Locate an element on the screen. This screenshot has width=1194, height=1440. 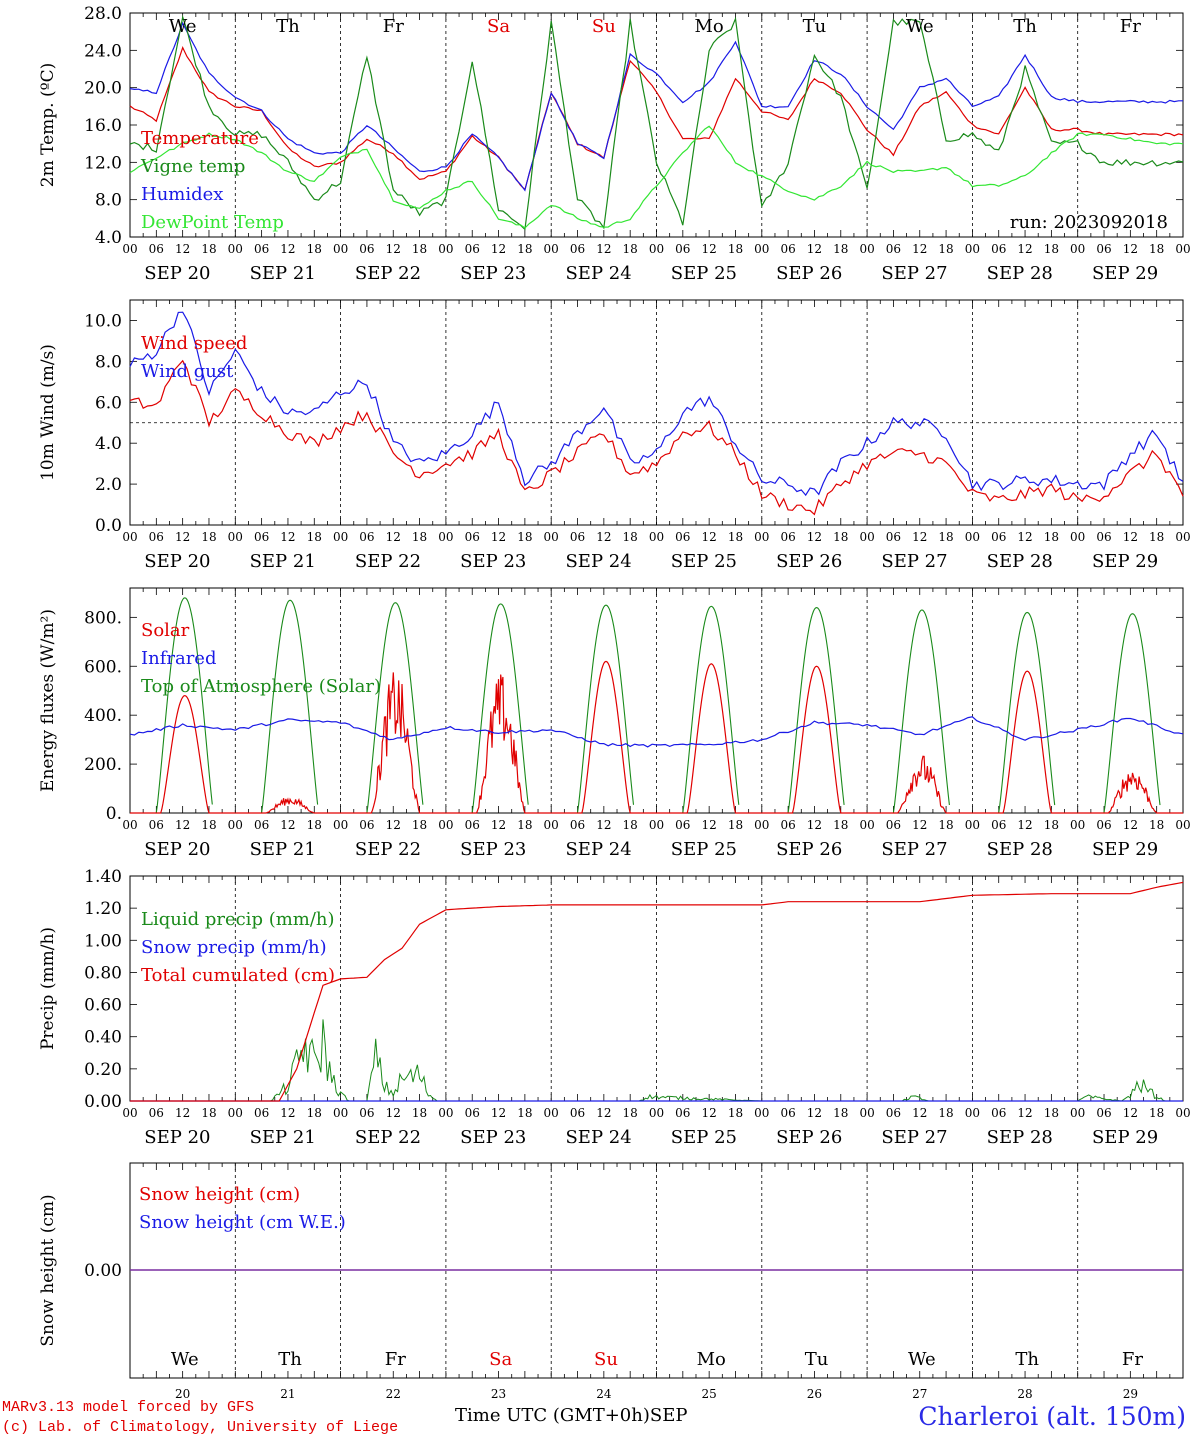
date-label: SEP 25 is located at coordinates (704, 273).